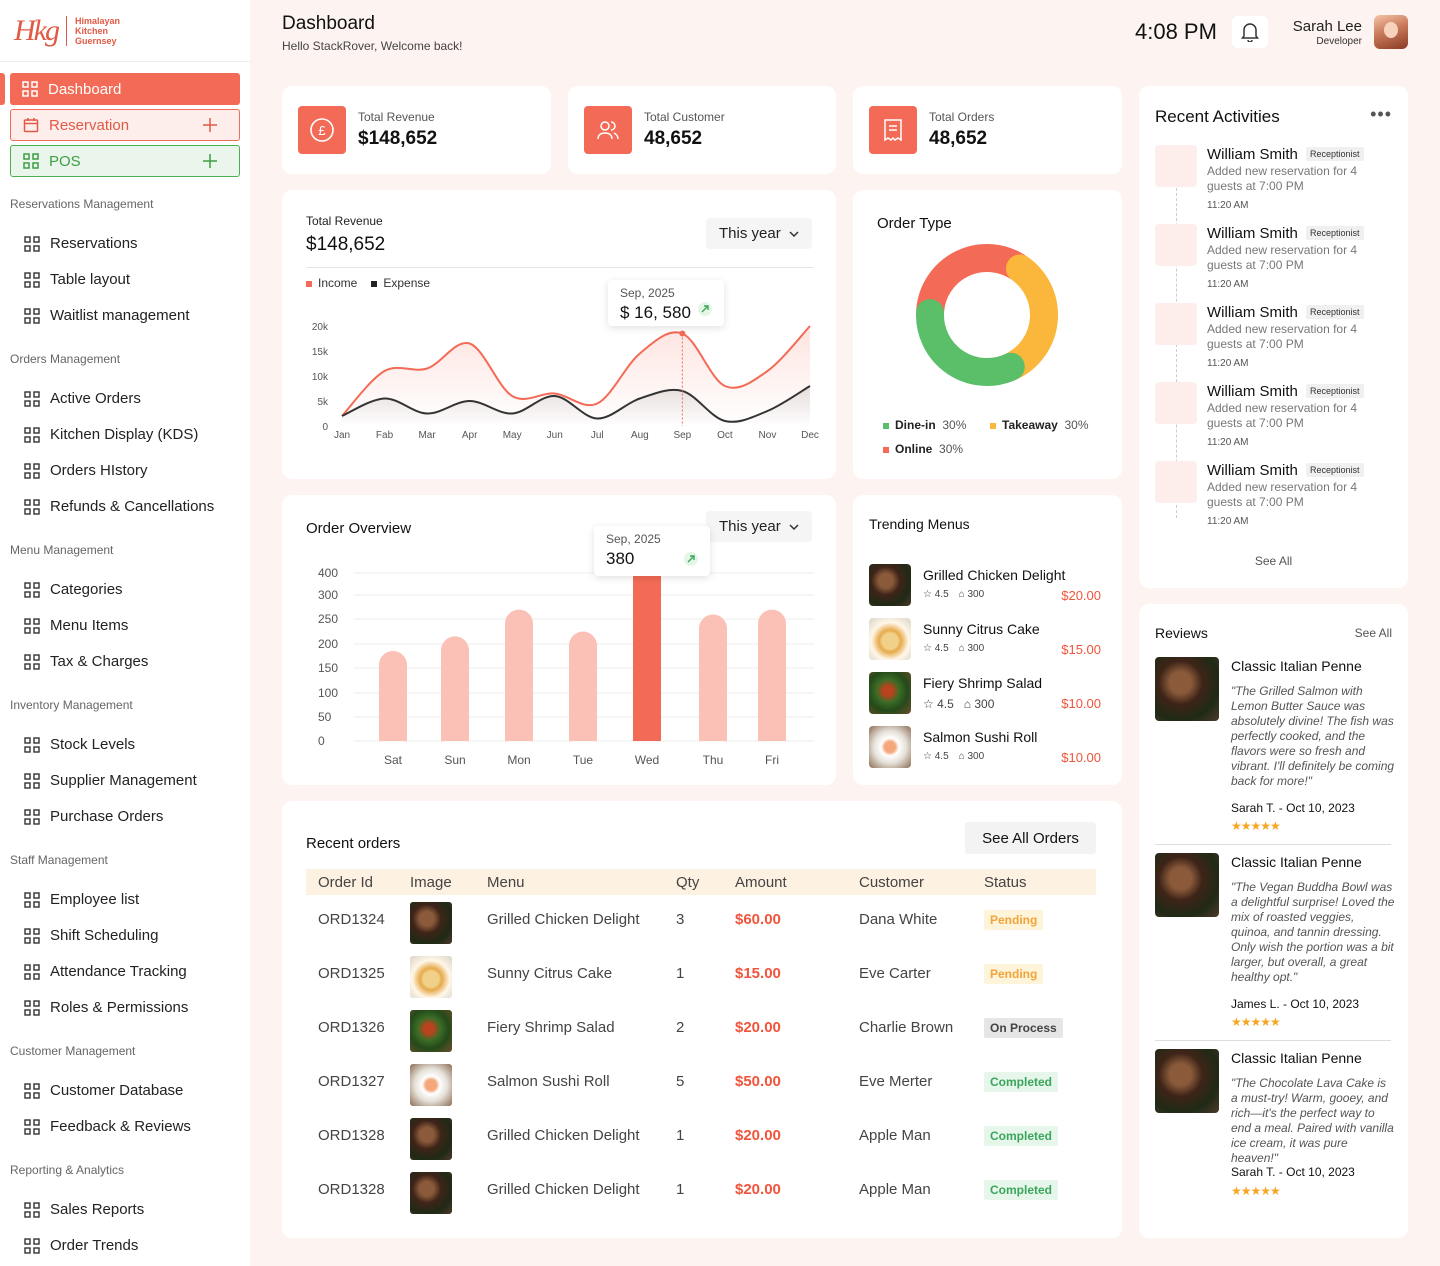 The width and height of the screenshot is (1440, 1266). Describe the element at coordinates (713, 760) in the screenshot. I see `x-tick-label: Thu` at that location.